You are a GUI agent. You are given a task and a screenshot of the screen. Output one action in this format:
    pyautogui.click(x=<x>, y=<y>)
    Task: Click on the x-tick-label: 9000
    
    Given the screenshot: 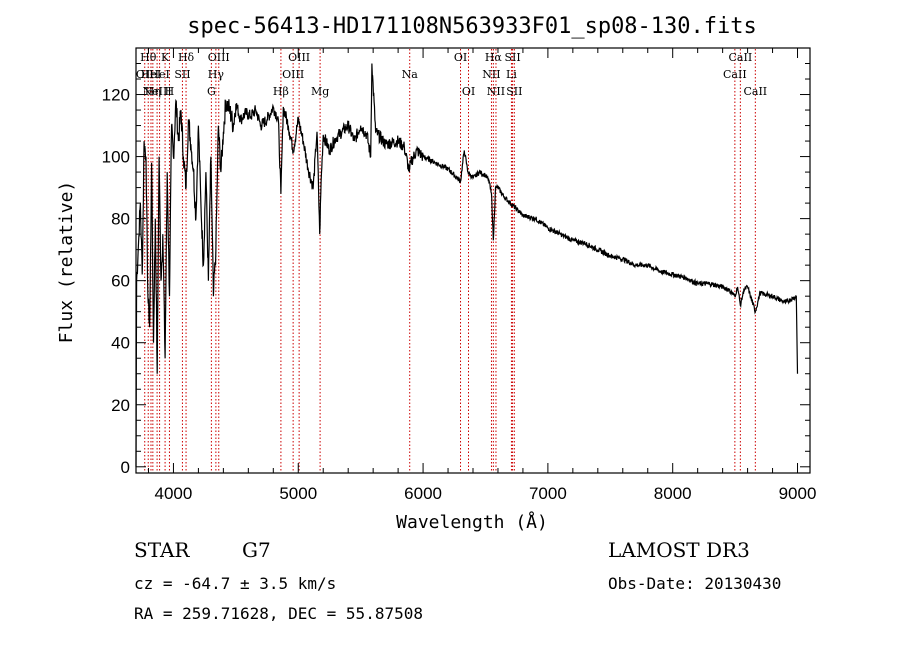 What is the action you would take?
    pyautogui.click(x=798, y=493)
    